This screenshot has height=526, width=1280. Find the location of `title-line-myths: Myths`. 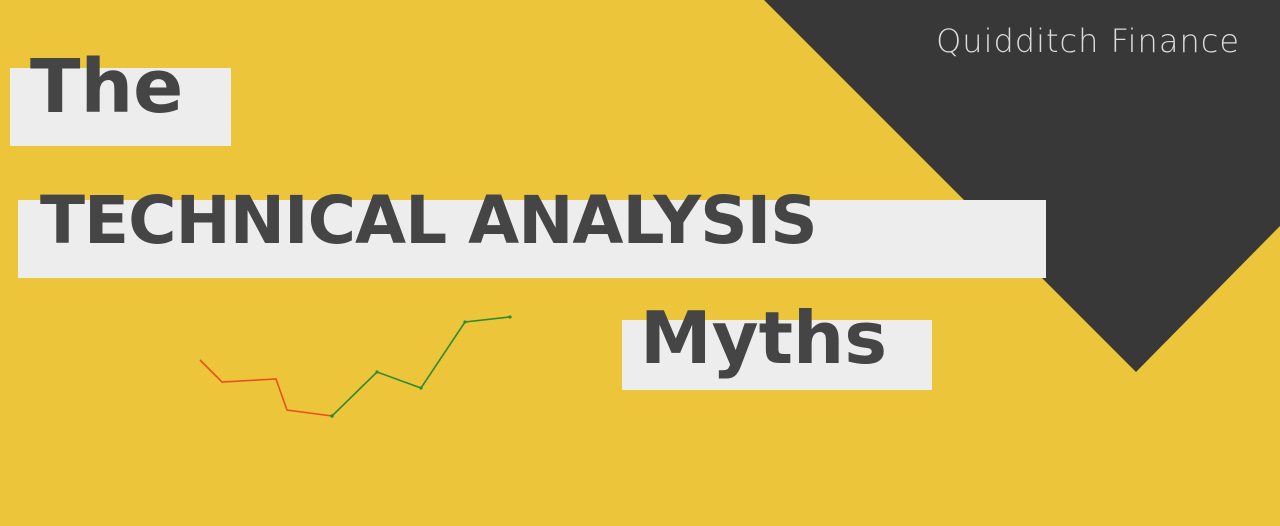

title-line-myths: Myths is located at coordinates (763, 338).